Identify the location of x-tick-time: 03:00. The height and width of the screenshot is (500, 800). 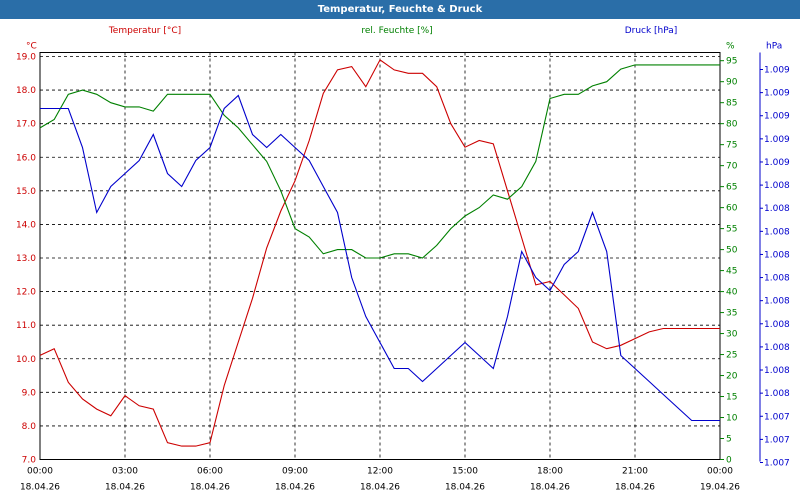
(125, 472).